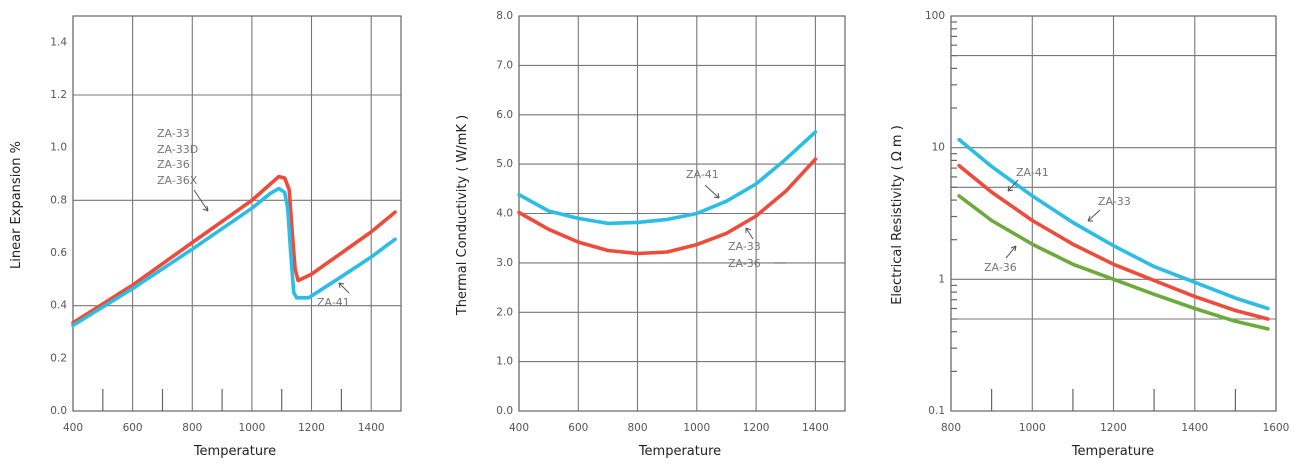 The width and height of the screenshot is (1311, 467). What do you see at coordinates (16, 205) in the screenshot?
I see `expansion-y-axis-label: Linear Expansion %` at bounding box center [16, 205].